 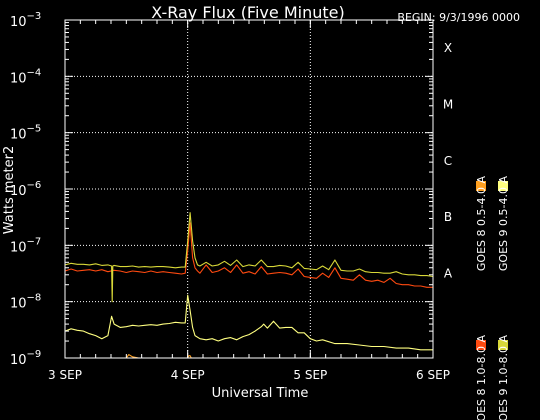 What do you see at coordinates (310, 375) in the screenshot?
I see `x-tick-label: 5 SEP` at bounding box center [310, 375].